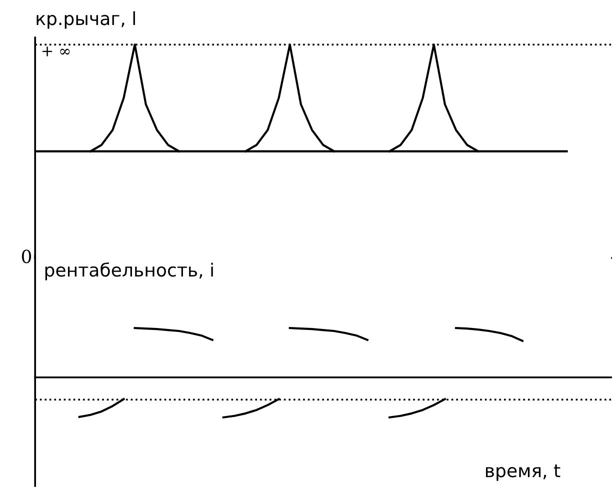  I want to click on y-axis-title: рентабельность, i, so click(129, 271).